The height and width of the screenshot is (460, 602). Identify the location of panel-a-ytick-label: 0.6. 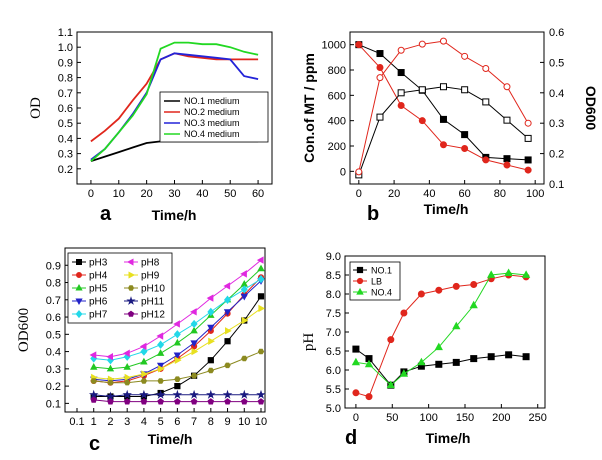
(65, 109).